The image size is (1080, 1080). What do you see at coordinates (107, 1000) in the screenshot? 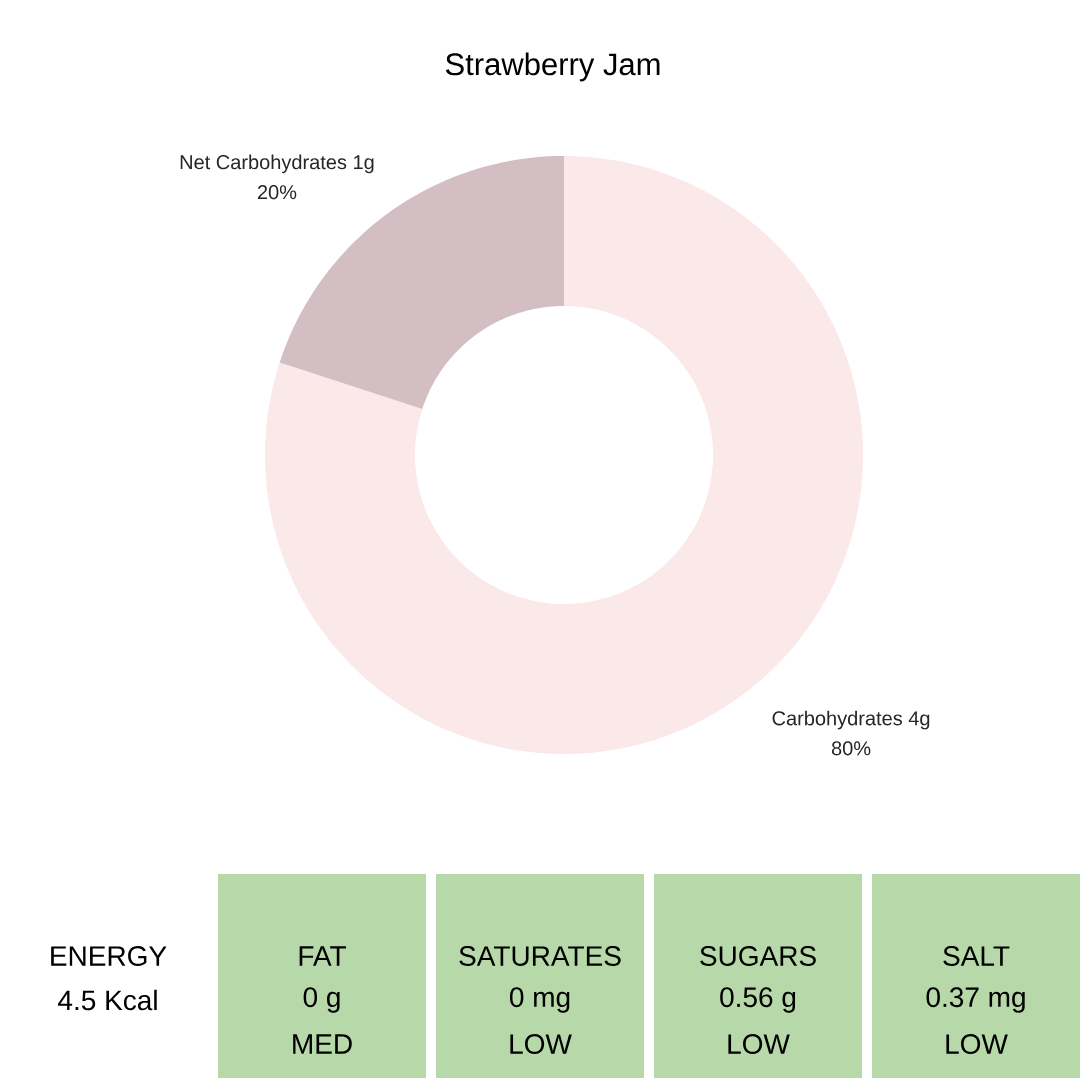
I see `text: 4.5 Kcal` at bounding box center [107, 1000].